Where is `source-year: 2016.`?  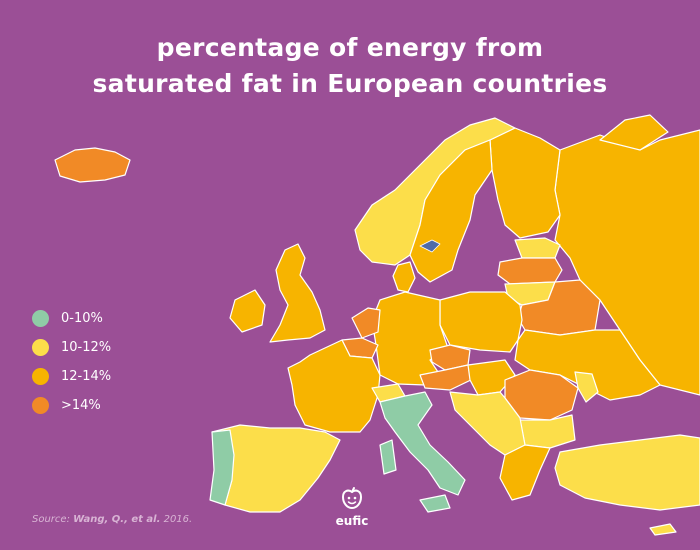 source-year: 2016. is located at coordinates (178, 519).